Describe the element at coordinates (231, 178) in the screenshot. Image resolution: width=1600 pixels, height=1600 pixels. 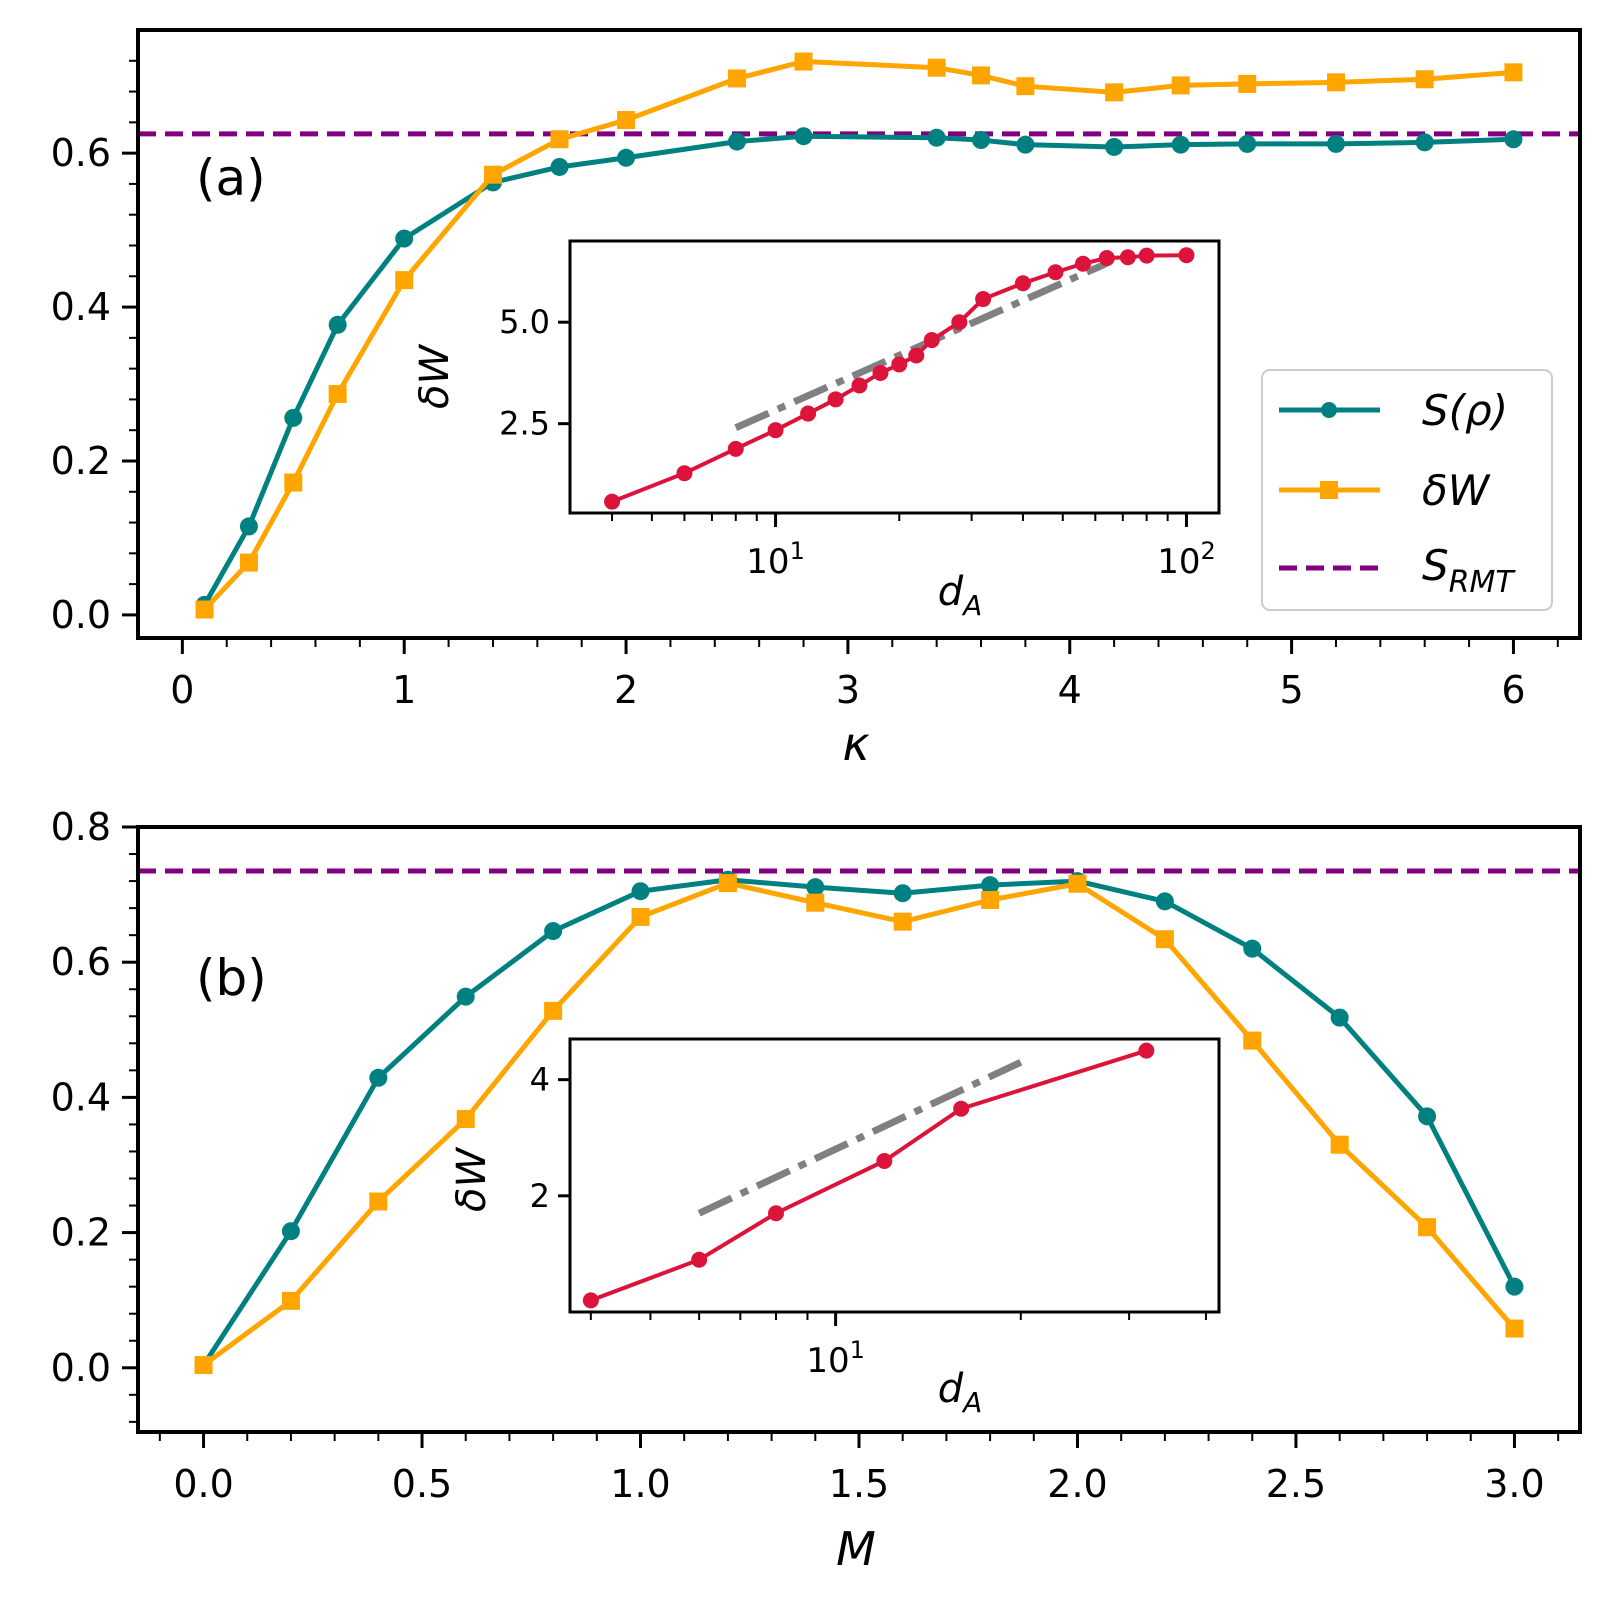
I see `panel-a-label: (a)` at that location.